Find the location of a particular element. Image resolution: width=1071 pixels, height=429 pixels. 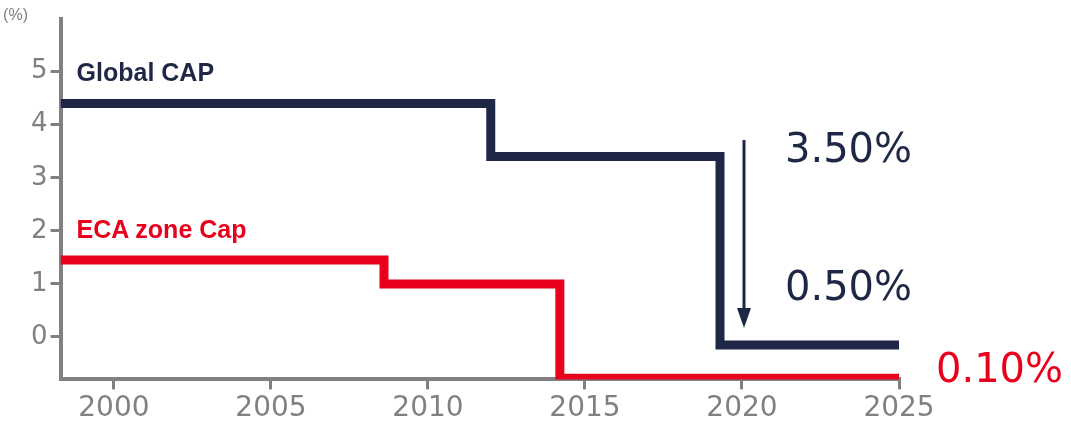

x-tick-label: 2010 is located at coordinates (428, 407).